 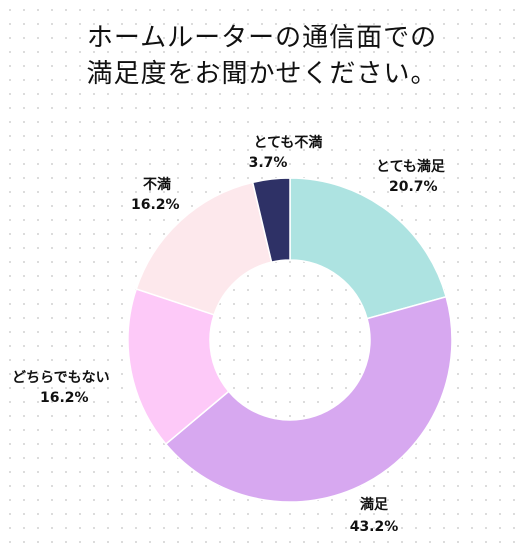 I want to click on category-label-very-dissatisfied: とても不満, so click(x=288, y=142).